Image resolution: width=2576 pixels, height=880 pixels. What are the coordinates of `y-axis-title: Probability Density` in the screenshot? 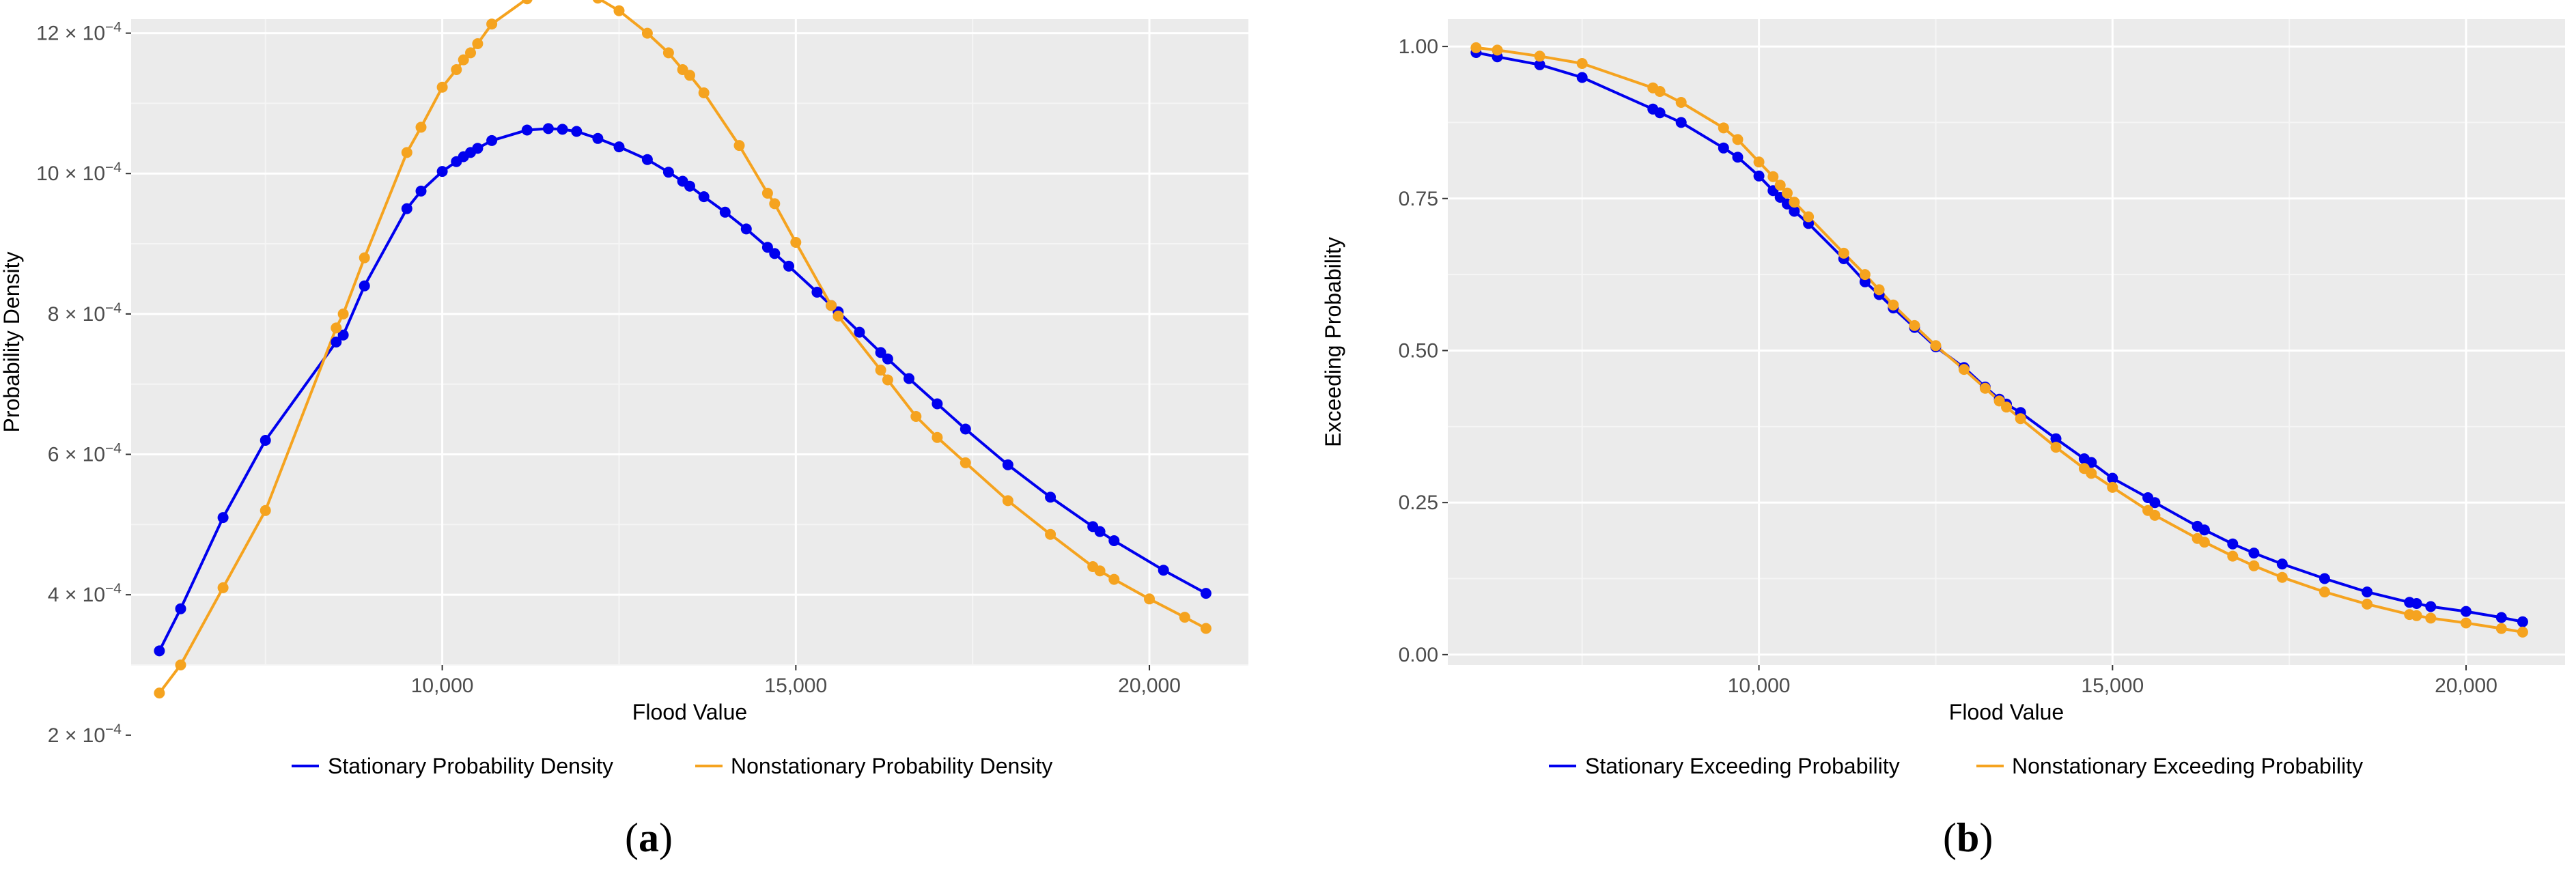 It's located at (12, 342).